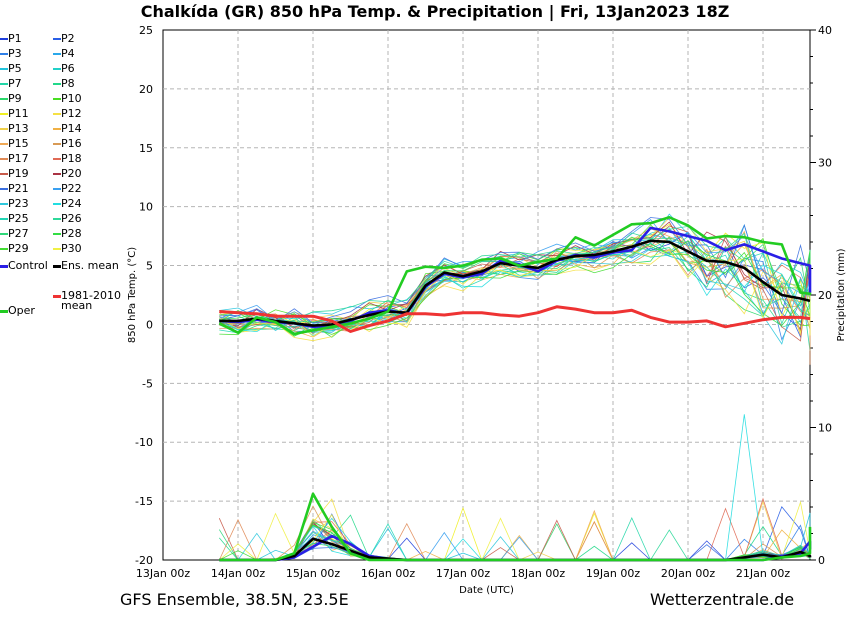 This screenshot has width=850, height=620. I want to click on legend-label: P29, so click(18, 248).